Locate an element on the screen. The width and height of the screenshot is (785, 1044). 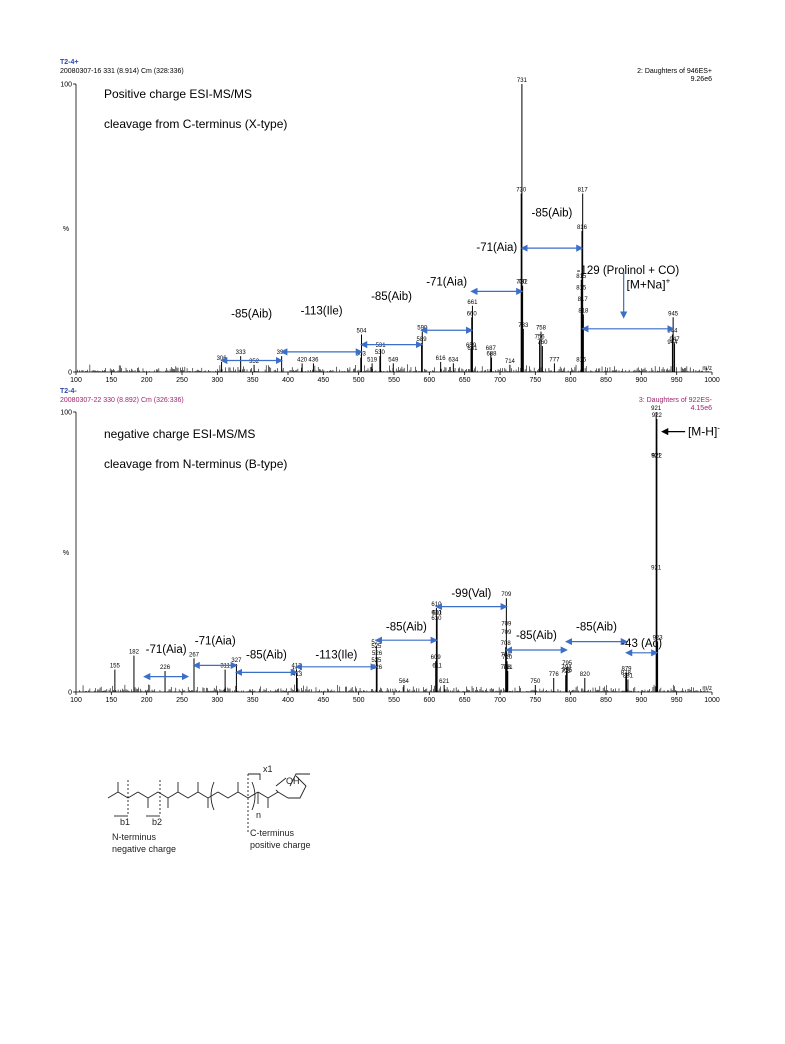
b2-label: b2 is located at coordinates (157, 822).